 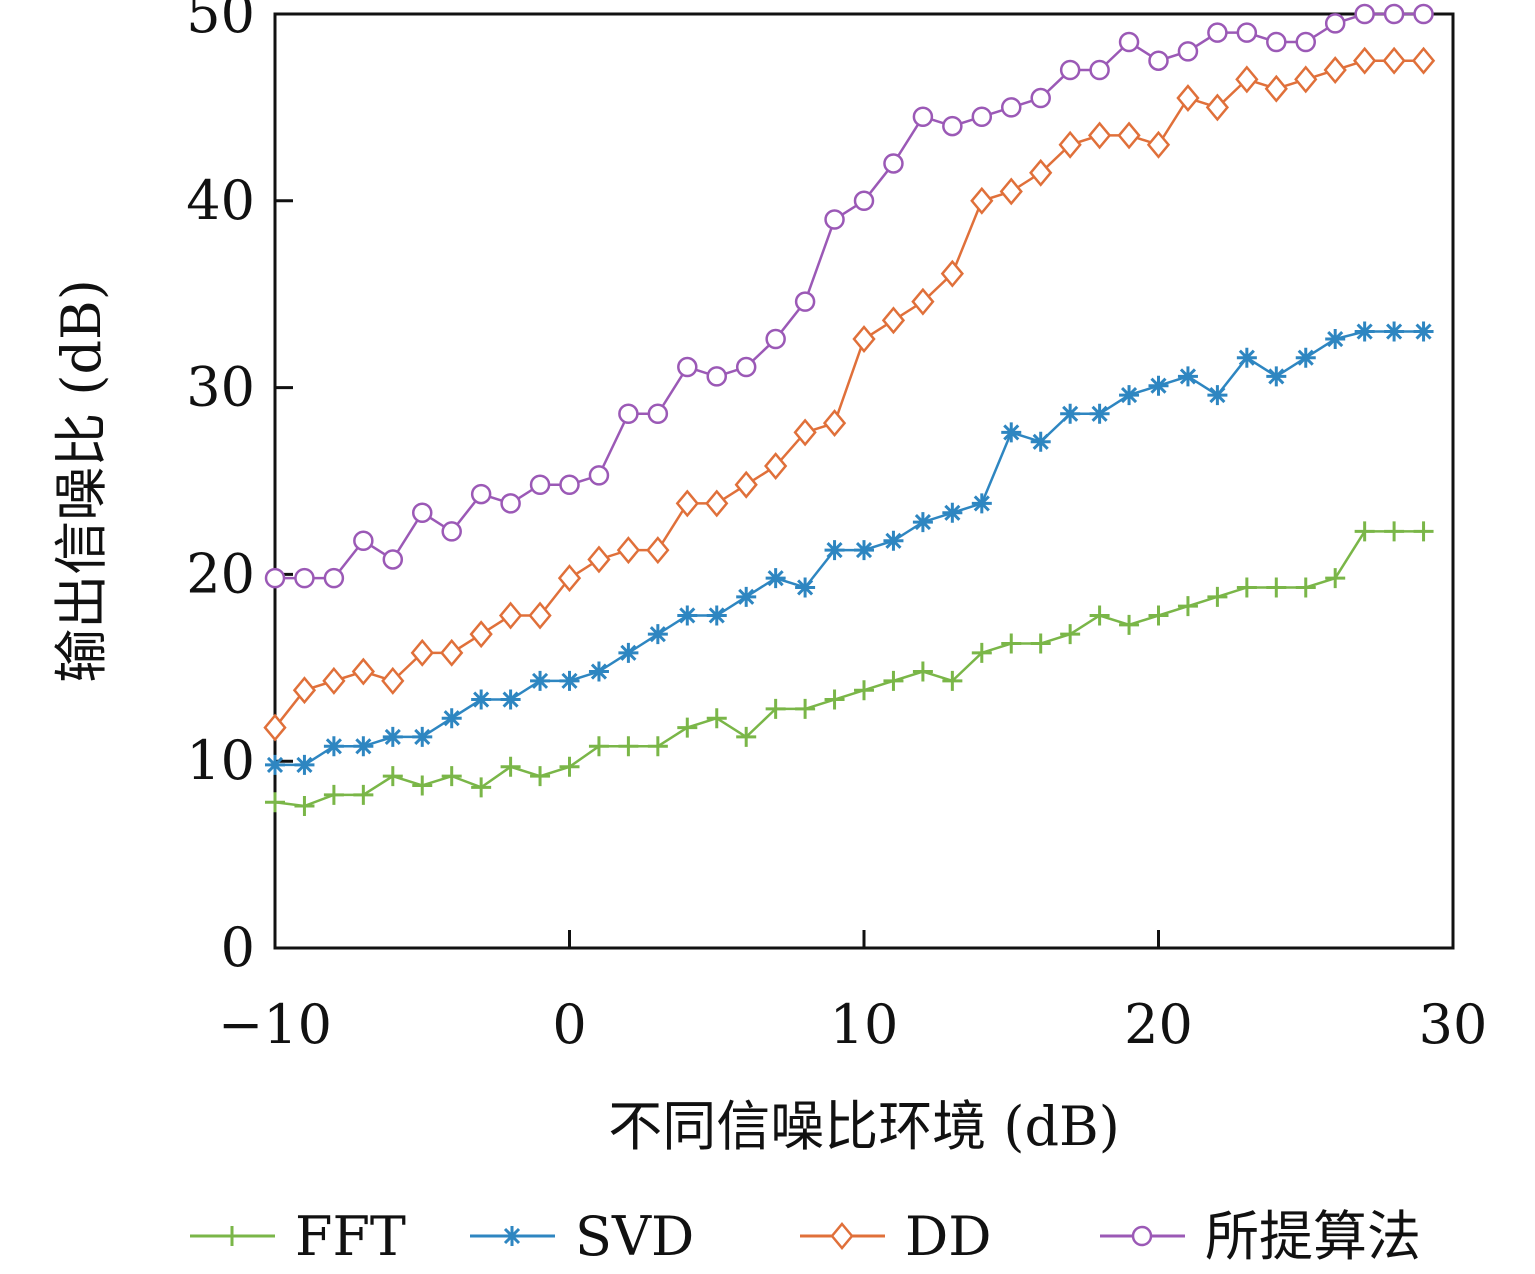 I want to click on y-tick-label: 0, so click(x=238, y=947).